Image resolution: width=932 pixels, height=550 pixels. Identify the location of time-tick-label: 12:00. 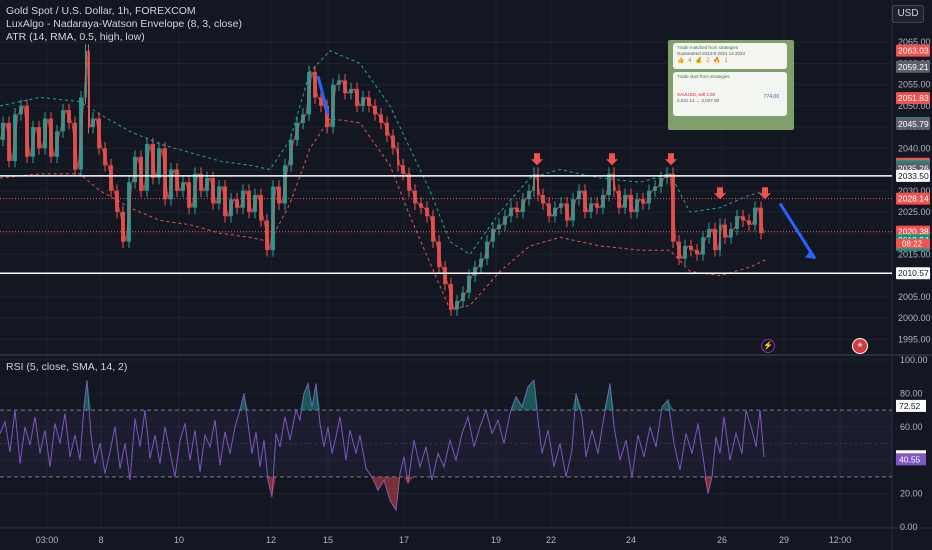
(840, 540).